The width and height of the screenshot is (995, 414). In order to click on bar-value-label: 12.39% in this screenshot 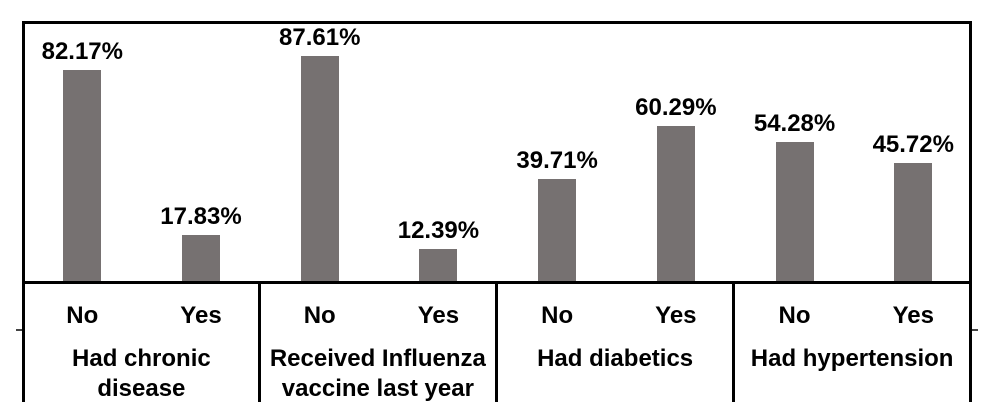, I will do `click(438, 231)`.